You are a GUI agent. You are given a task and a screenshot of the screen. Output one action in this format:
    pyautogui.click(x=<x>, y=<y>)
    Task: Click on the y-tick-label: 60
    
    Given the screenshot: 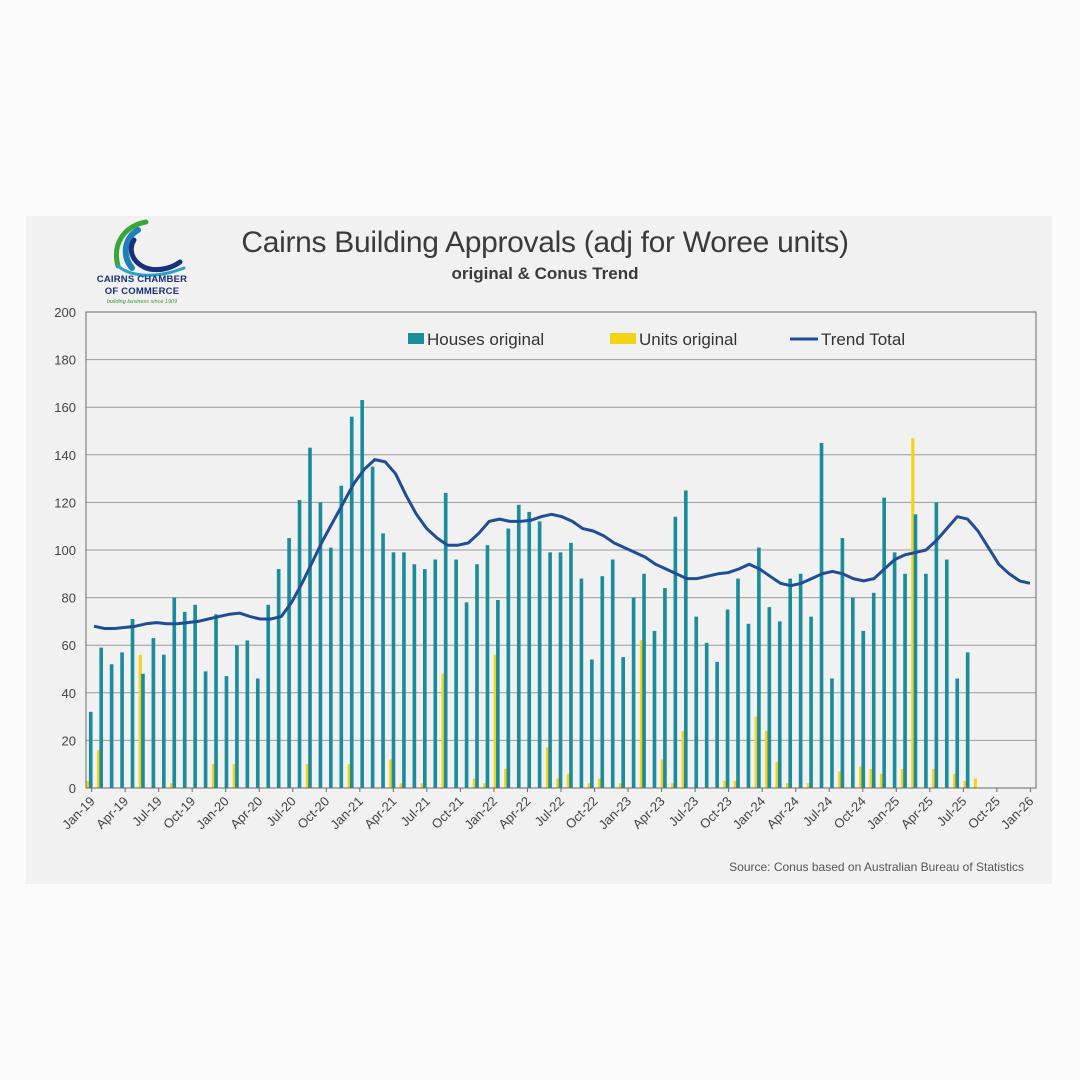 What is the action you would take?
    pyautogui.click(x=69, y=645)
    